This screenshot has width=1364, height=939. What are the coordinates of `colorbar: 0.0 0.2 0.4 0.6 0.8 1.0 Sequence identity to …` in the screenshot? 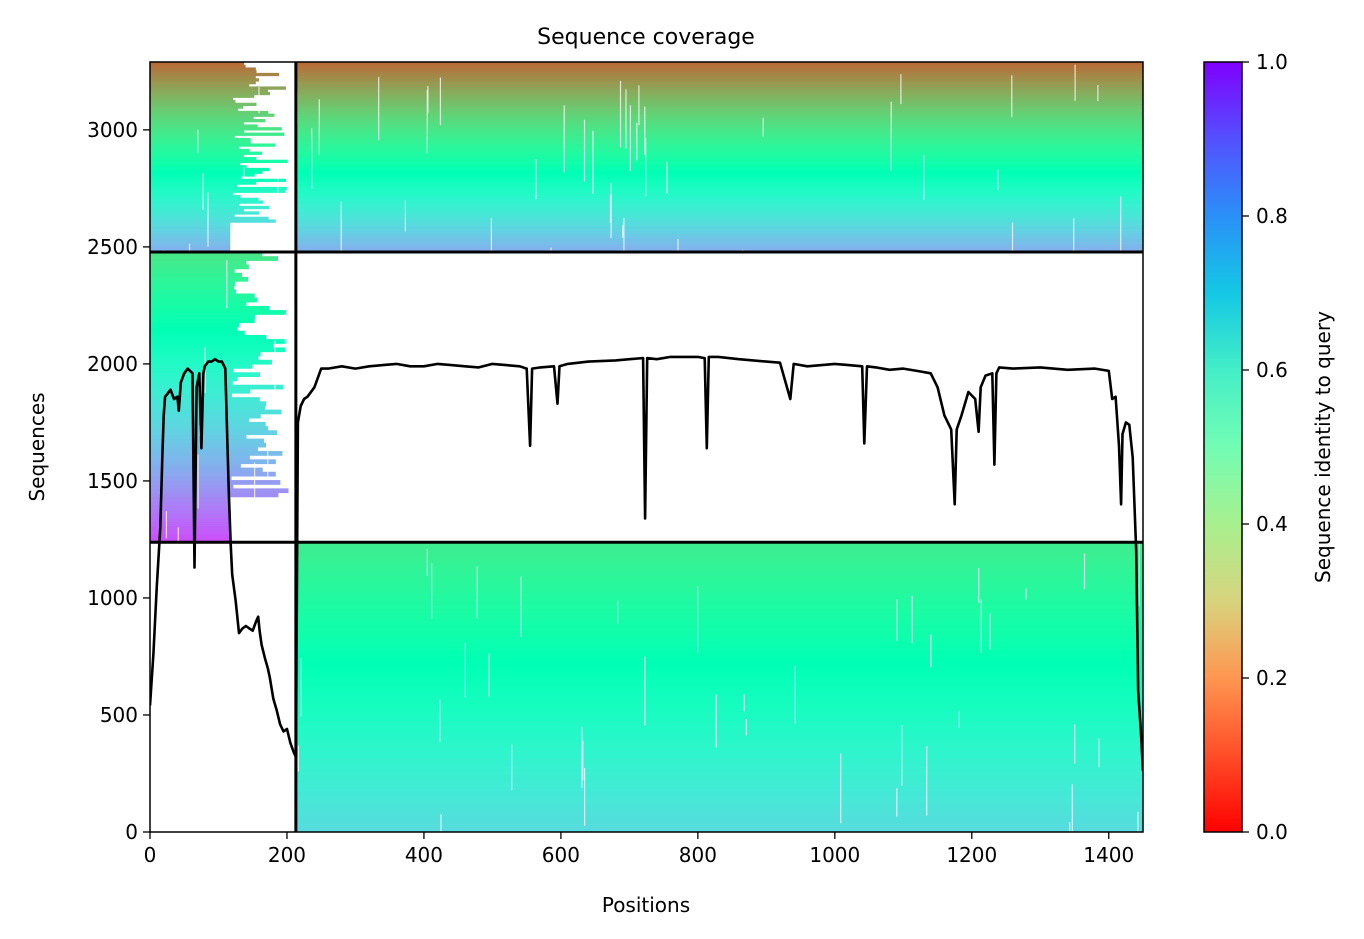 It's located at (1269, 447).